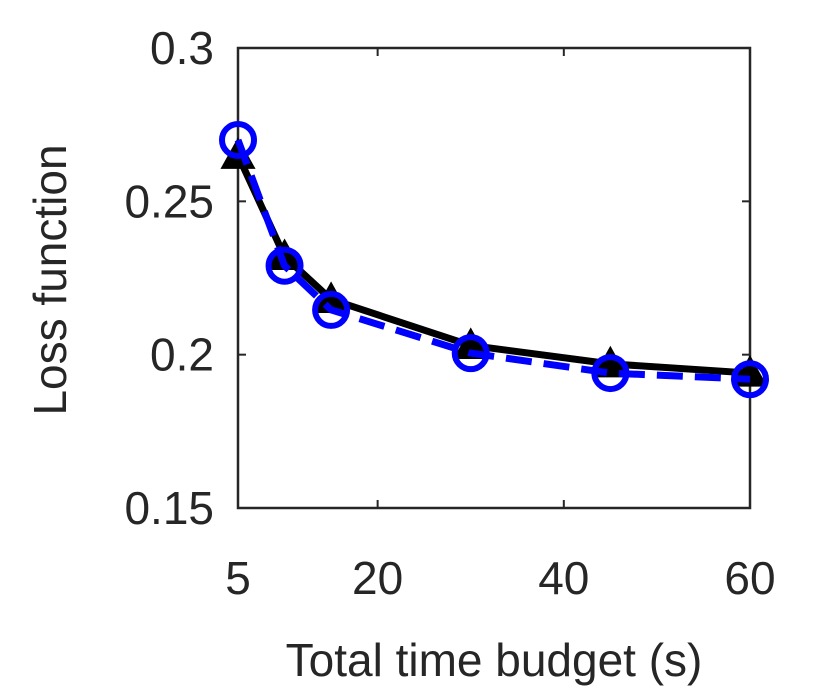 The width and height of the screenshot is (830, 697). What do you see at coordinates (238, 578) in the screenshot?
I see `x-tick-label: 5` at bounding box center [238, 578].